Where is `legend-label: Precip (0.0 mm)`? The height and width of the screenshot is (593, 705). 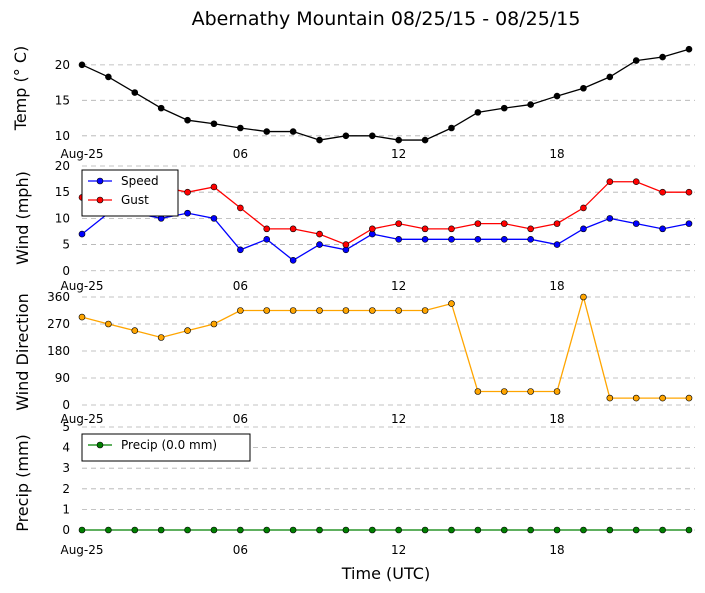
legend-label: Precip (0.0 mm) is located at coordinates (169, 445).